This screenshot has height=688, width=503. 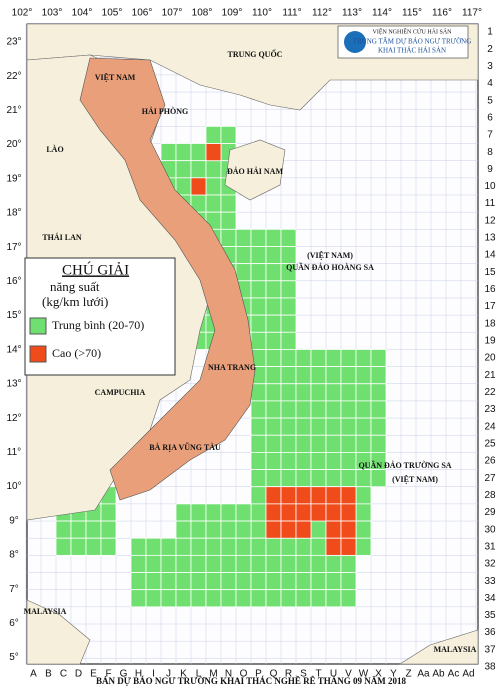 I want to click on row-label: 36, so click(x=490, y=632).